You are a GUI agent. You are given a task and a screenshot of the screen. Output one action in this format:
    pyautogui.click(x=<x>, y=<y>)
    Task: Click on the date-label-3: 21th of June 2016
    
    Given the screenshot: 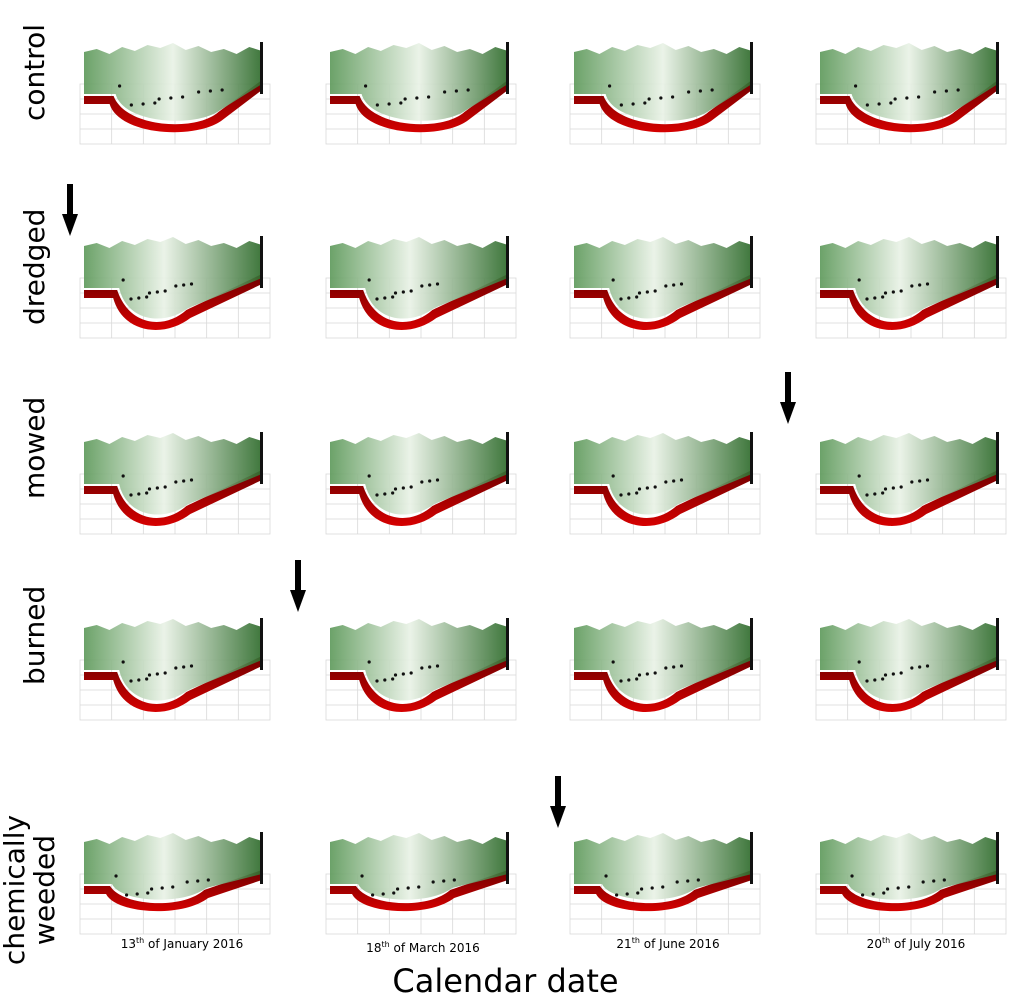 What is the action you would take?
    pyautogui.click(x=667, y=943)
    